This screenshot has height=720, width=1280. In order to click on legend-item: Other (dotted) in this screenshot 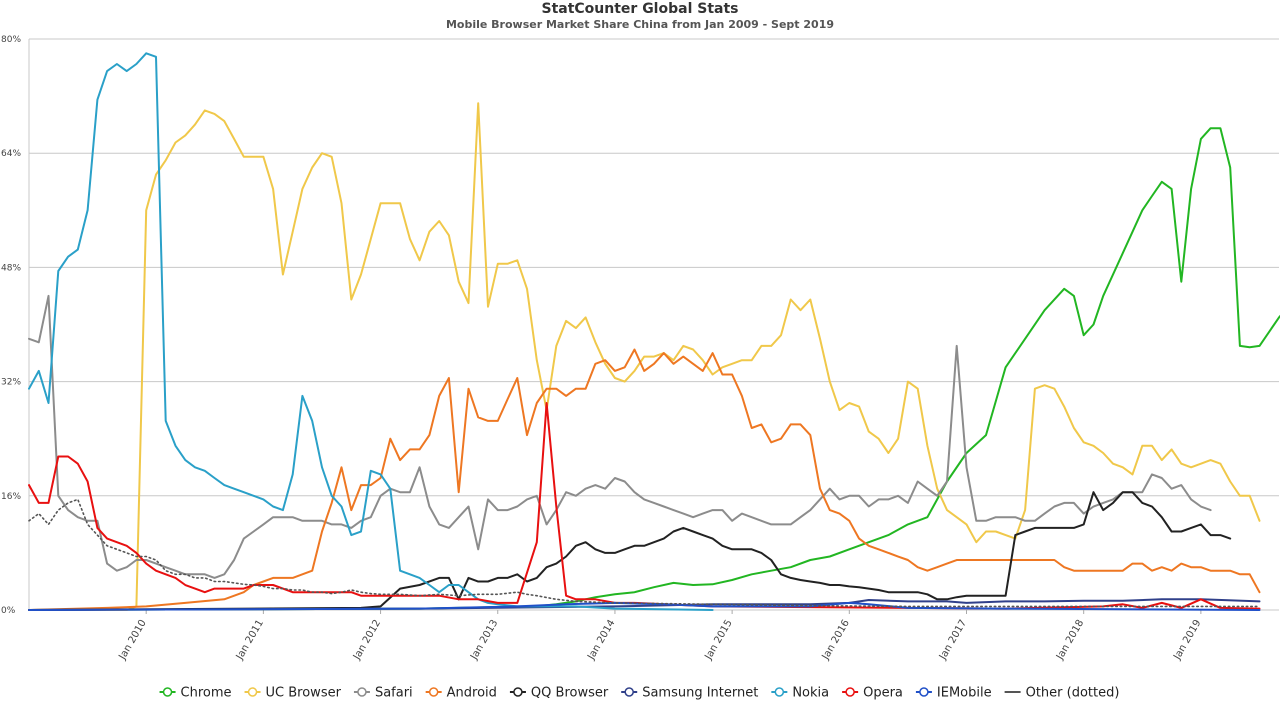, I will do `click(1062, 693)`.